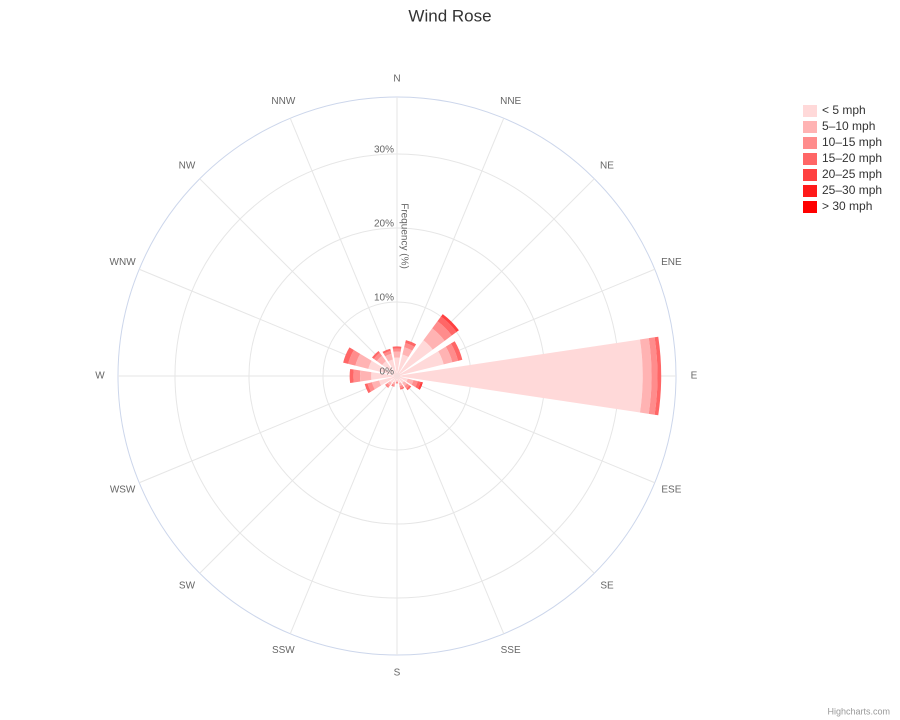  What do you see at coordinates (852, 190) in the screenshot?
I see `legend-label: 25–30 mph` at bounding box center [852, 190].